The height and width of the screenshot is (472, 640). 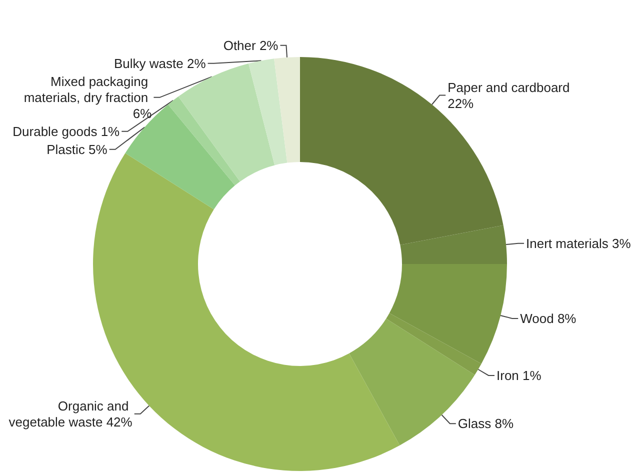 I want to click on slice-label: Plastic 5%, so click(x=77, y=149).